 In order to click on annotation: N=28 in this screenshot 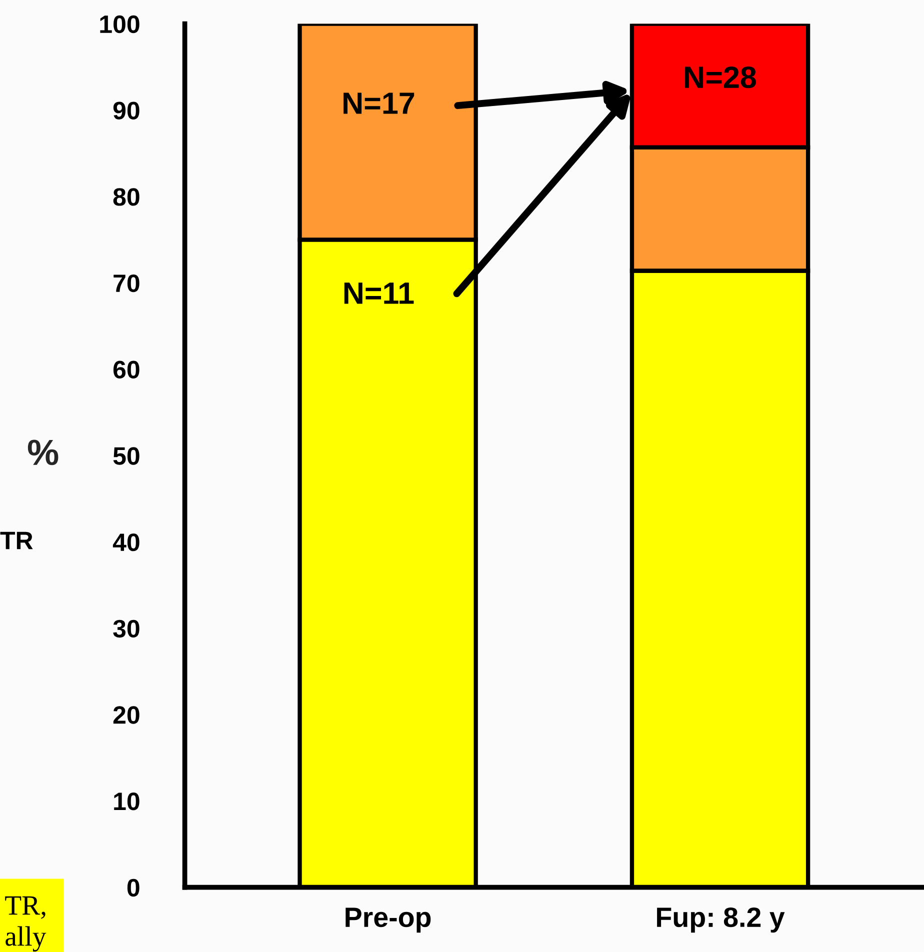, I will do `click(720, 77)`.